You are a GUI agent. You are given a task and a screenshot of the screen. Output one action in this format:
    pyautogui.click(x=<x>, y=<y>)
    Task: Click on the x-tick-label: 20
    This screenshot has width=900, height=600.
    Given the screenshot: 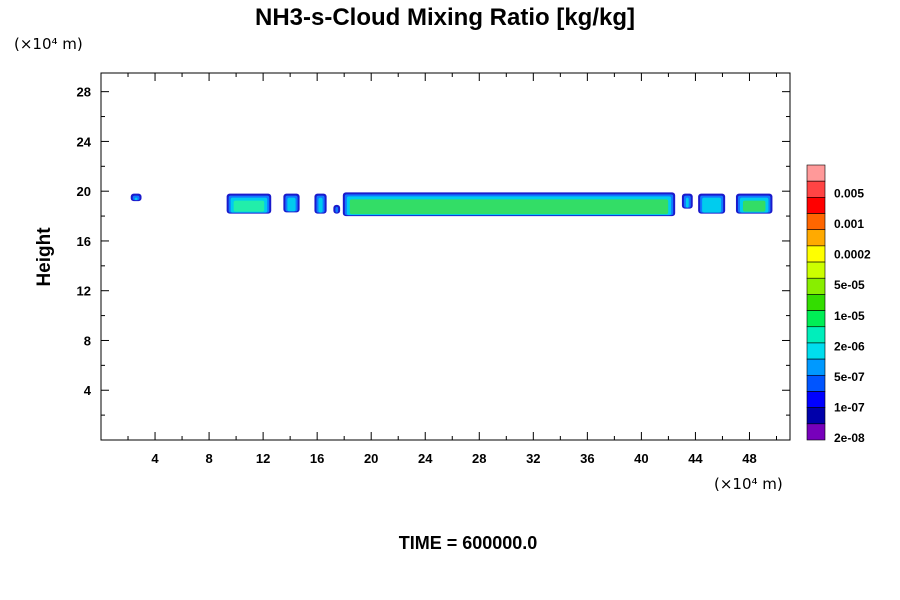 What is the action you would take?
    pyautogui.click(x=371, y=458)
    